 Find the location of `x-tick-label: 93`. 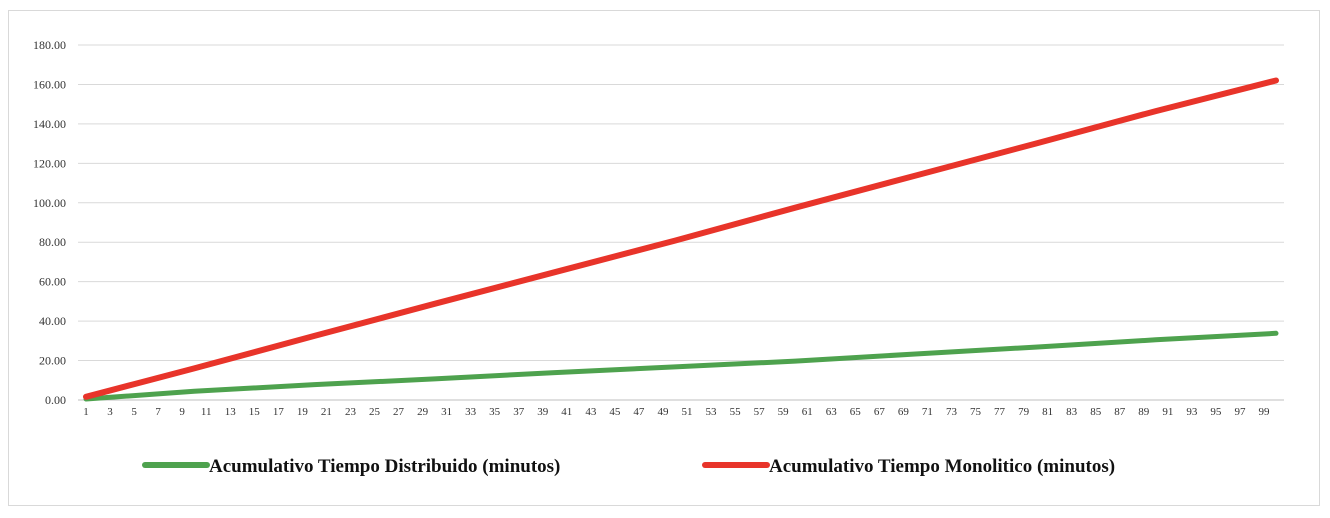

x-tick-label: 93 is located at coordinates (1192, 412).